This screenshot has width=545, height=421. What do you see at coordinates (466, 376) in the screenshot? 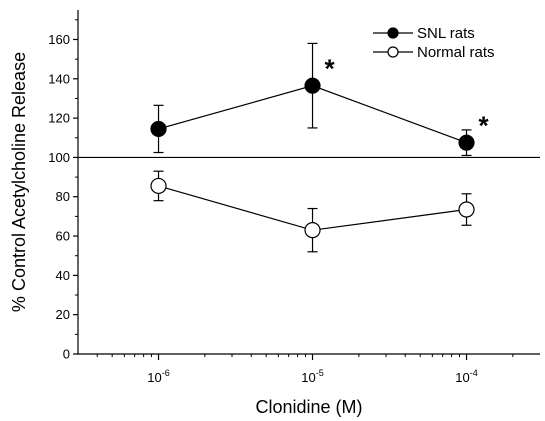
I see `x-tick-label: 10⁻⁴` at bounding box center [466, 376].